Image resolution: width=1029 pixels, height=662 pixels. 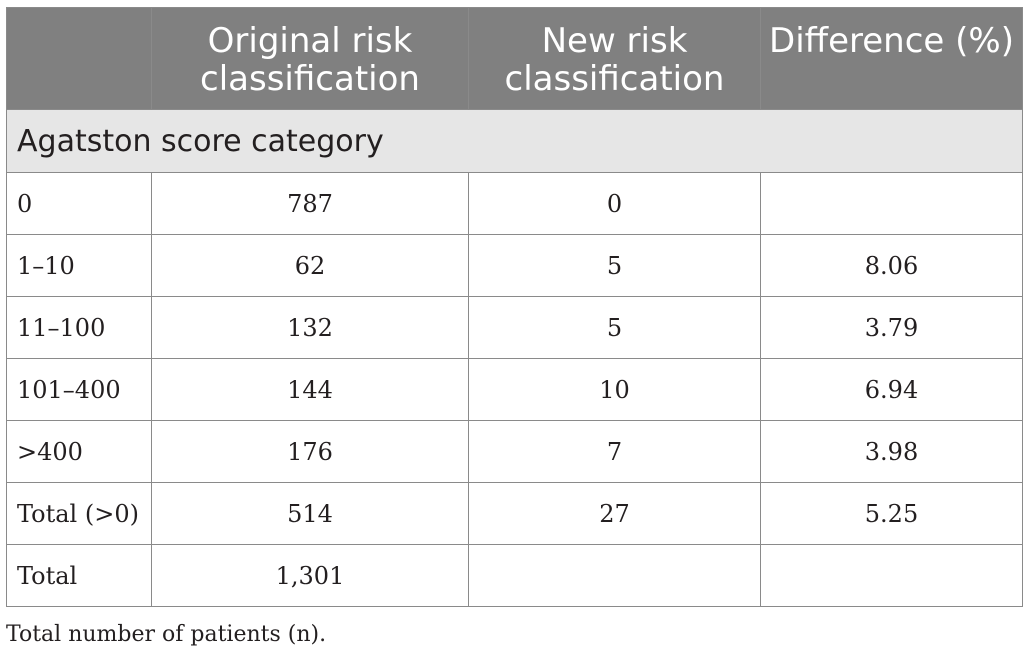 I want to click on row-original: 144, so click(x=310, y=389).